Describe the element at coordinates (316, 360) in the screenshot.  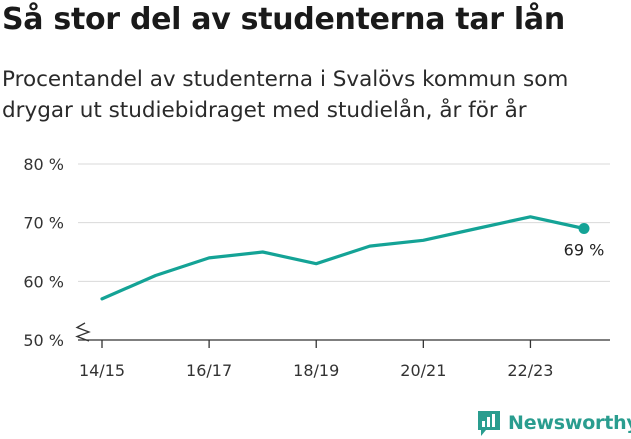
I see `x-axis-ticks: 14/15 16/17 18/19 20/21 22/23` at that location.